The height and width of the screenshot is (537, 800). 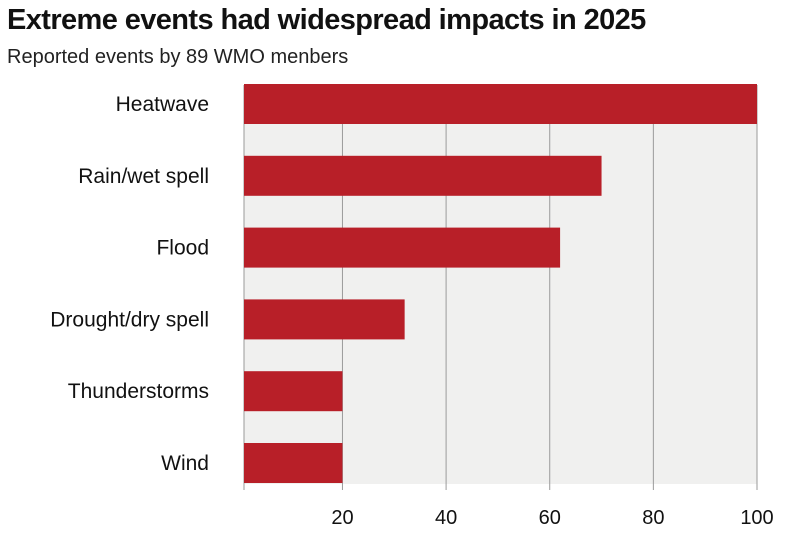 I want to click on category-label: Drought/dry spell, so click(x=129, y=319).